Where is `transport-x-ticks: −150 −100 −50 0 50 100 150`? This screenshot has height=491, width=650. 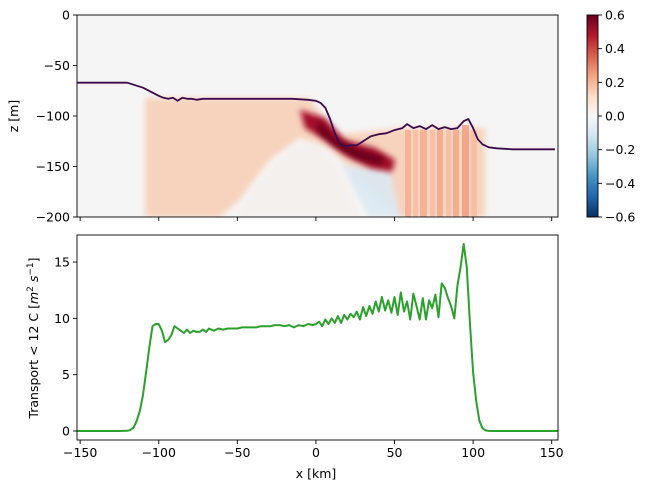
transport-x-ticks: −150 −100 −50 0 50 100 150 is located at coordinates (313, 450).